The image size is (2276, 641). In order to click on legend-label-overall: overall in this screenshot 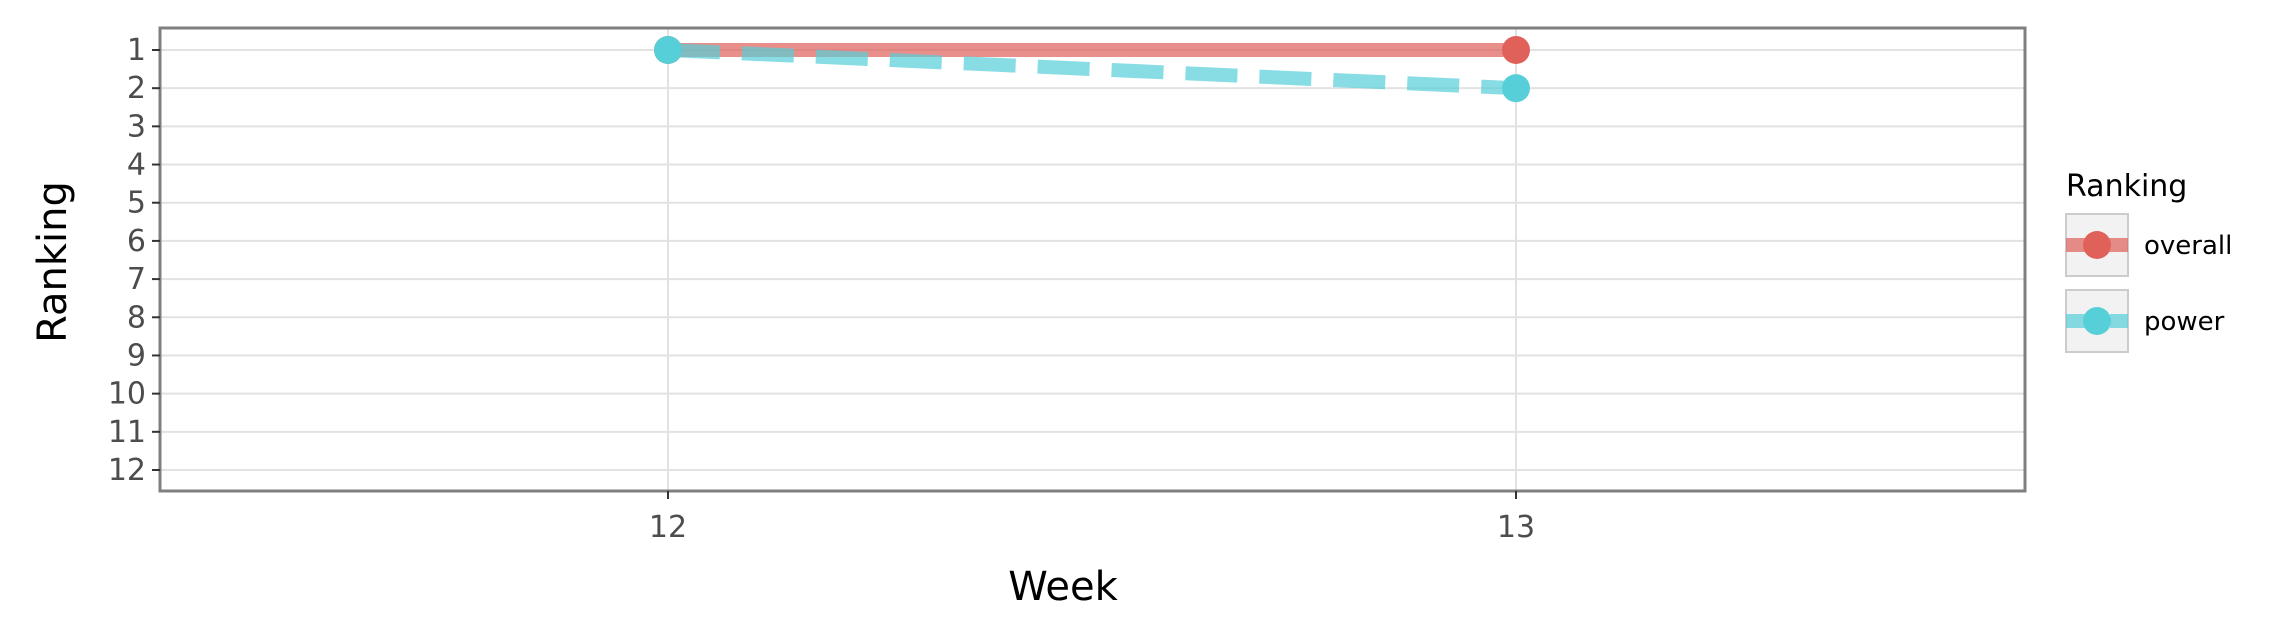, I will do `click(2188, 246)`.